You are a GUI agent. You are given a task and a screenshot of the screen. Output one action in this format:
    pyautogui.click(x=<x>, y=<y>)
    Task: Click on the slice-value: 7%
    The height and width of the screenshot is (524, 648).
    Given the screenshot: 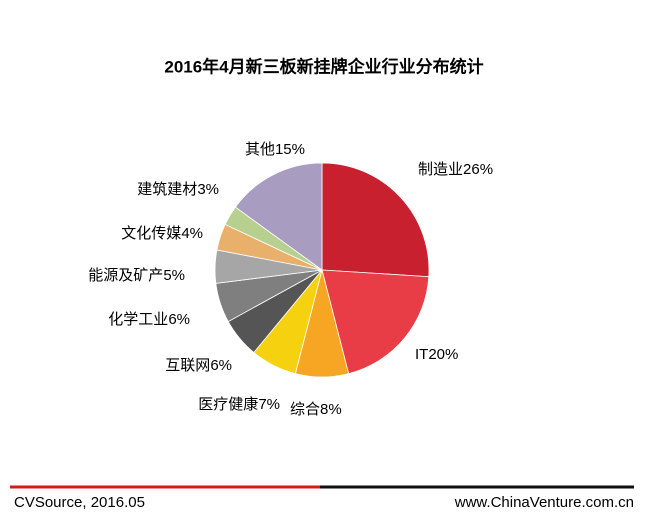 What is the action you would take?
    pyautogui.click(x=269, y=404)
    